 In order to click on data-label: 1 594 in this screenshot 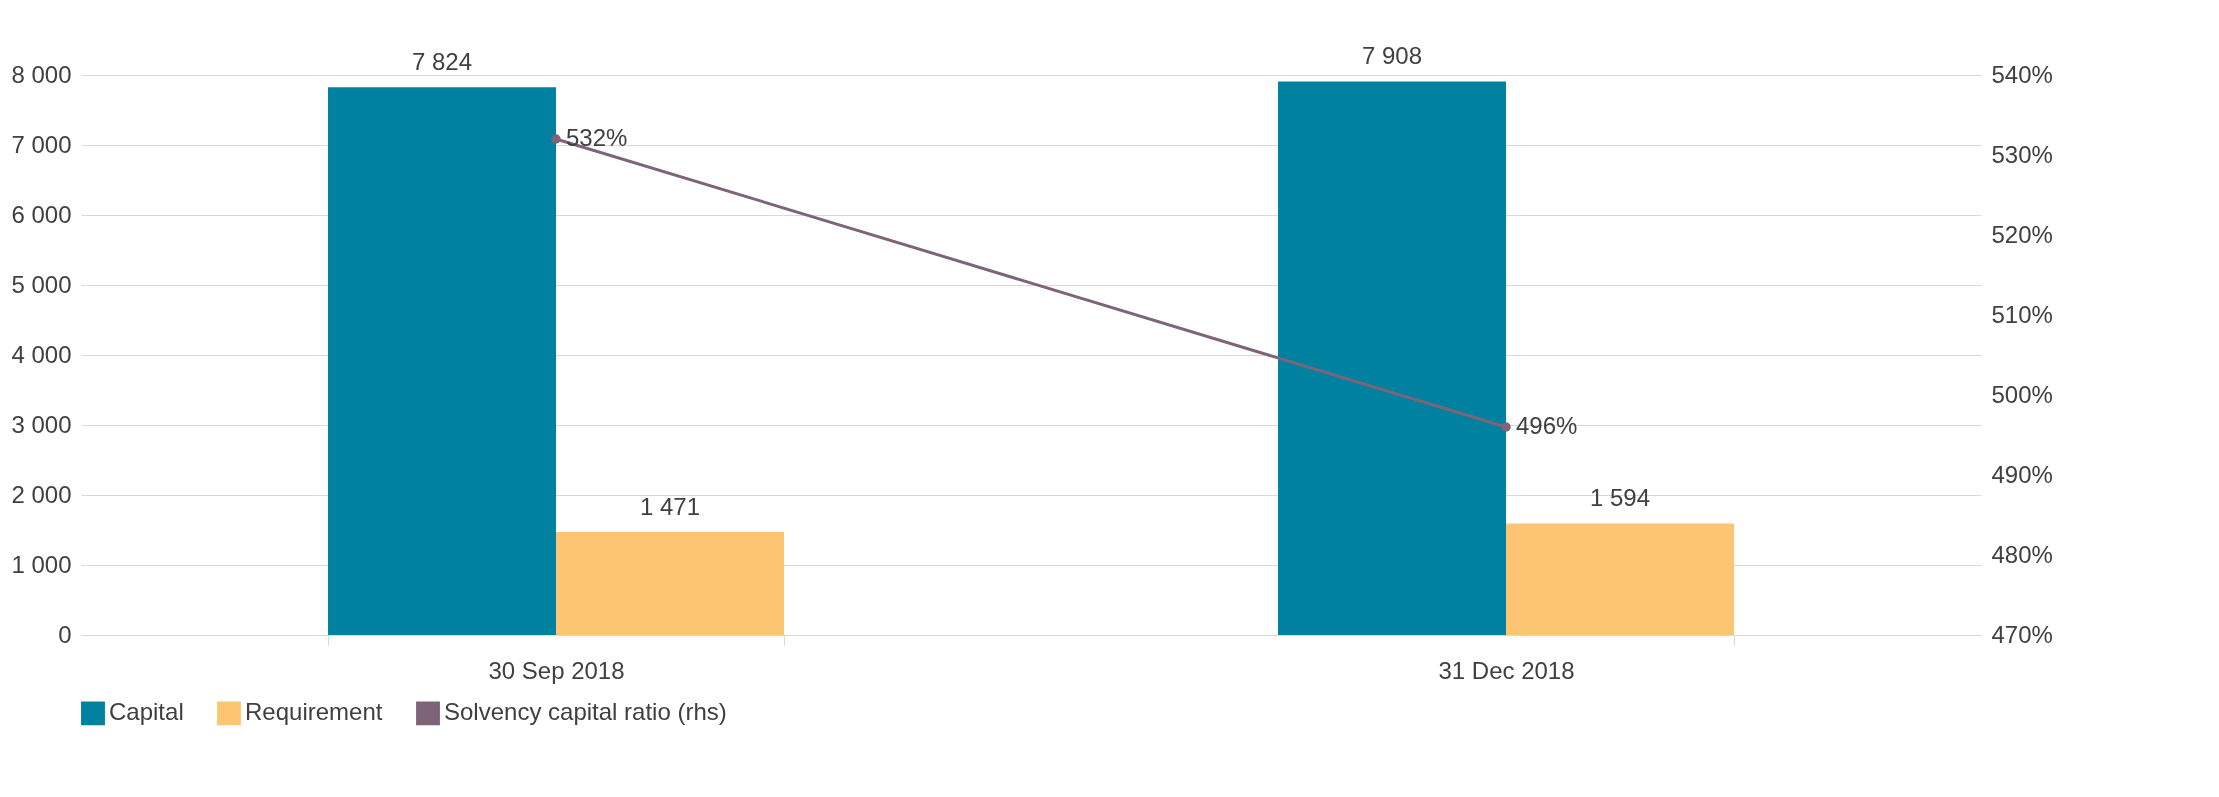, I will do `click(1620, 498)`.